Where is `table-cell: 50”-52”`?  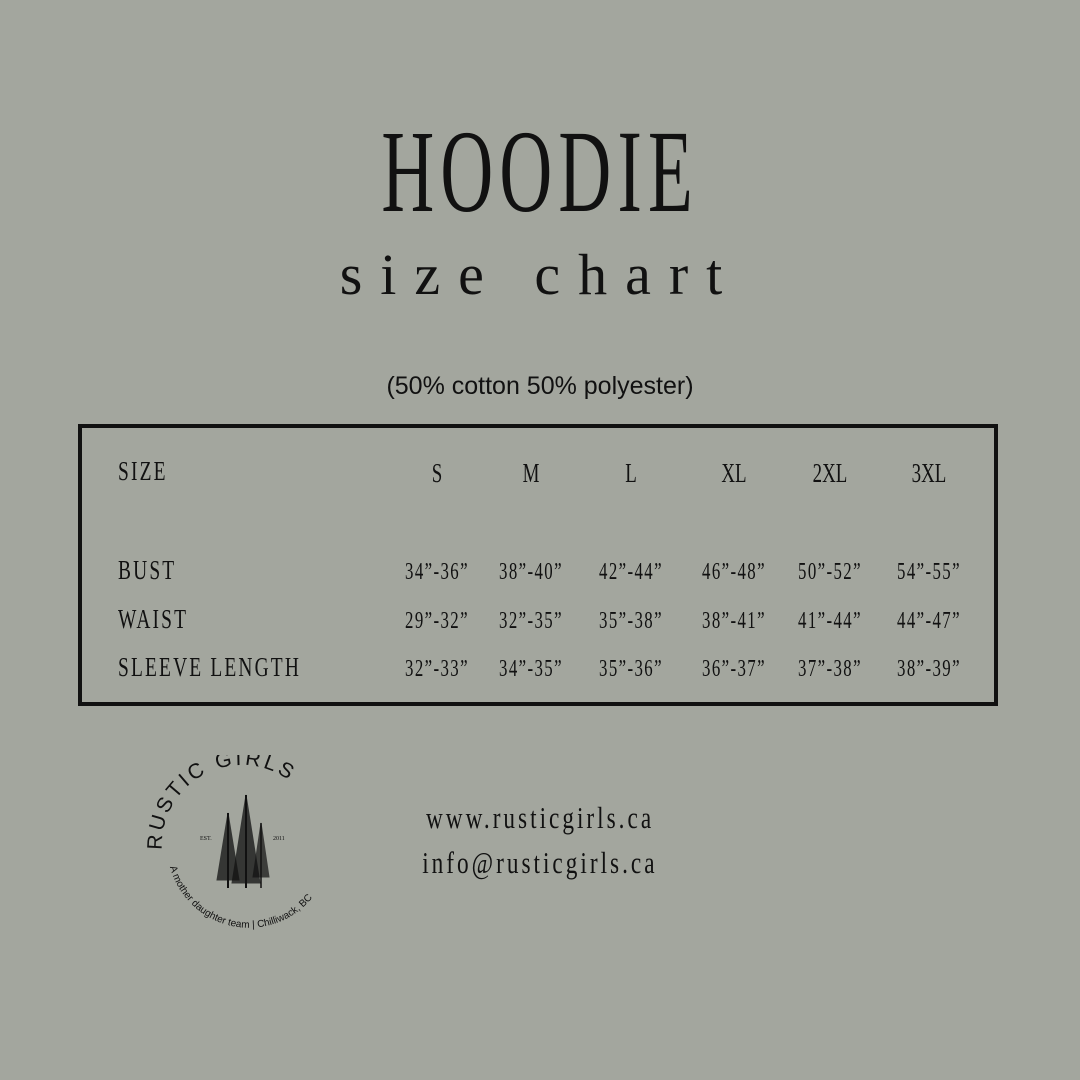 table-cell: 50”-52” is located at coordinates (830, 572).